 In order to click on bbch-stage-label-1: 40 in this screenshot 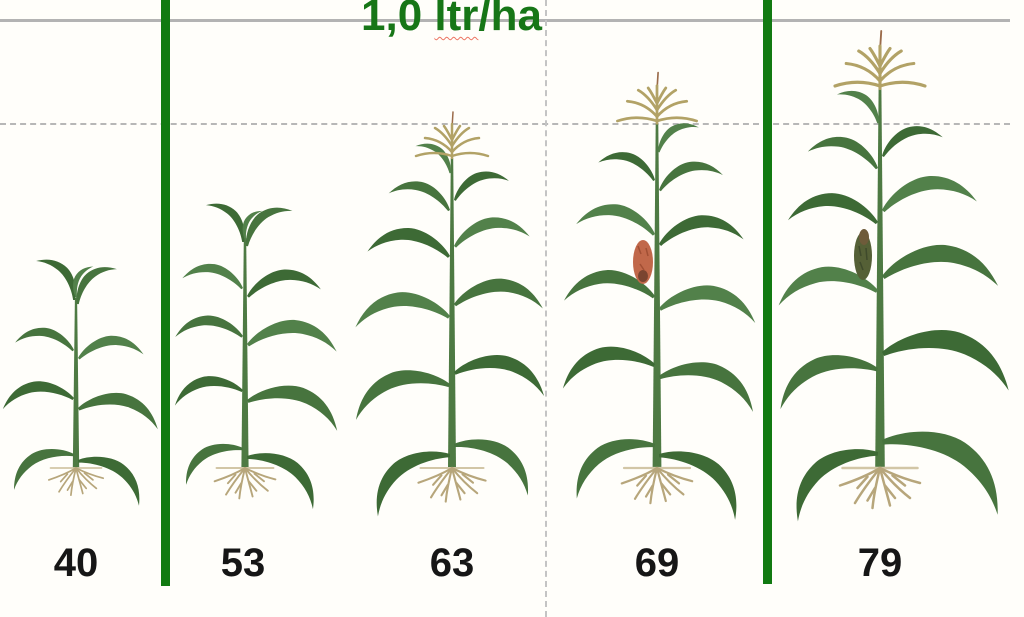, I will do `click(76, 563)`.